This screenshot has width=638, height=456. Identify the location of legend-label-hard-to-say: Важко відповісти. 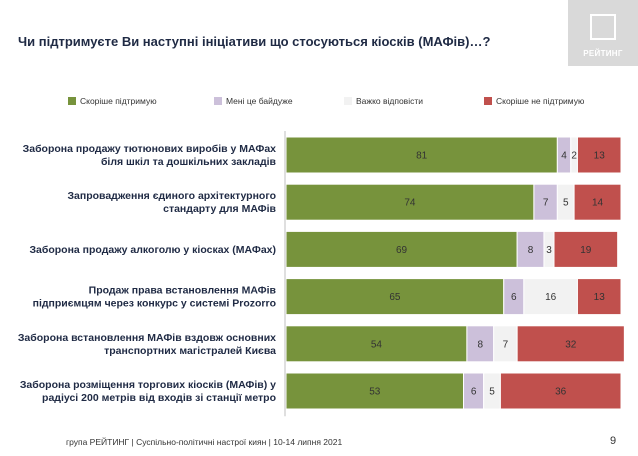
(389, 101).